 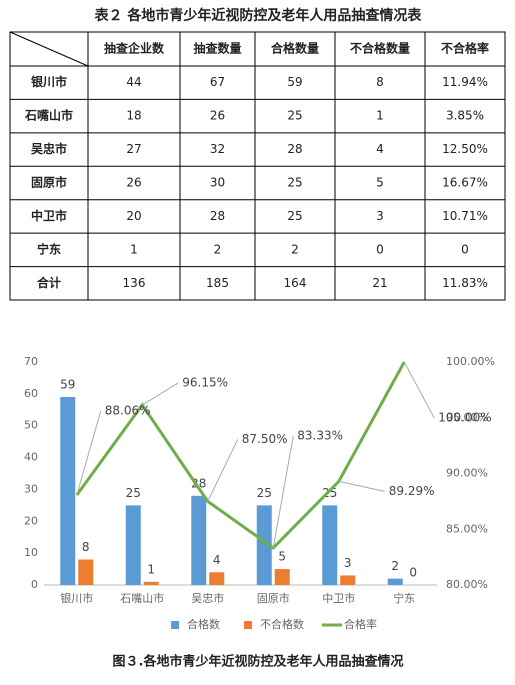 I want to click on table-cell: 18, so click(x=133, y=116).